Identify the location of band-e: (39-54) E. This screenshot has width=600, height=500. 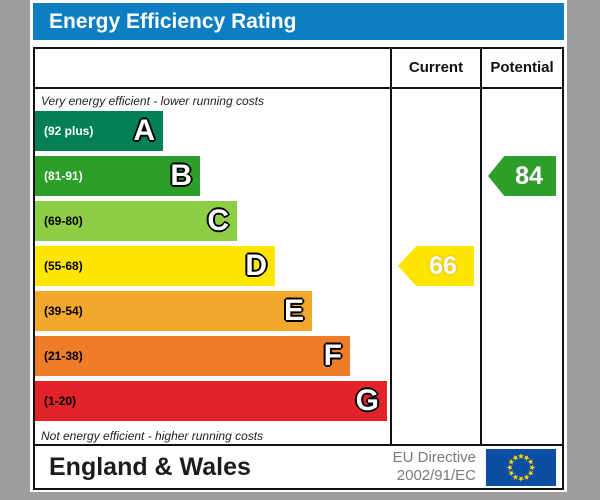
(173, 311).